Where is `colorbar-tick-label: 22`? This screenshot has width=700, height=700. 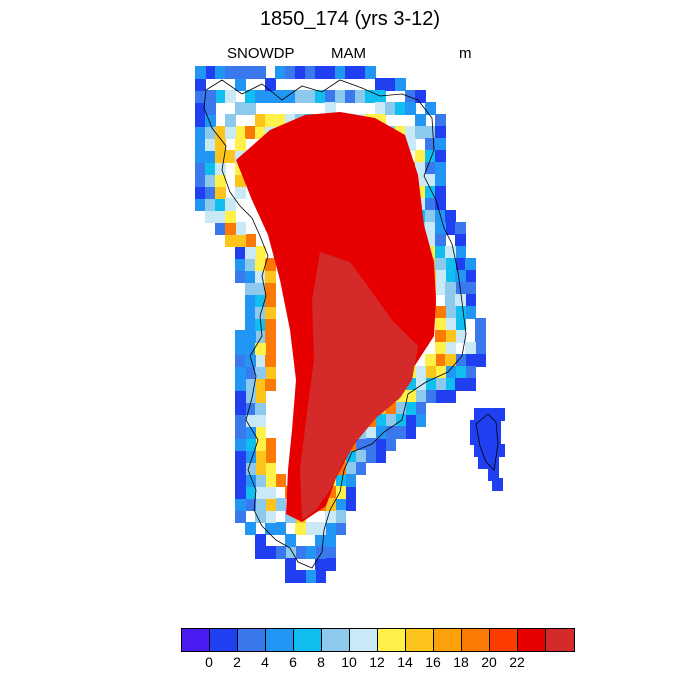
colorbar-tick-label: 22 is located at coordinates (517, 662).